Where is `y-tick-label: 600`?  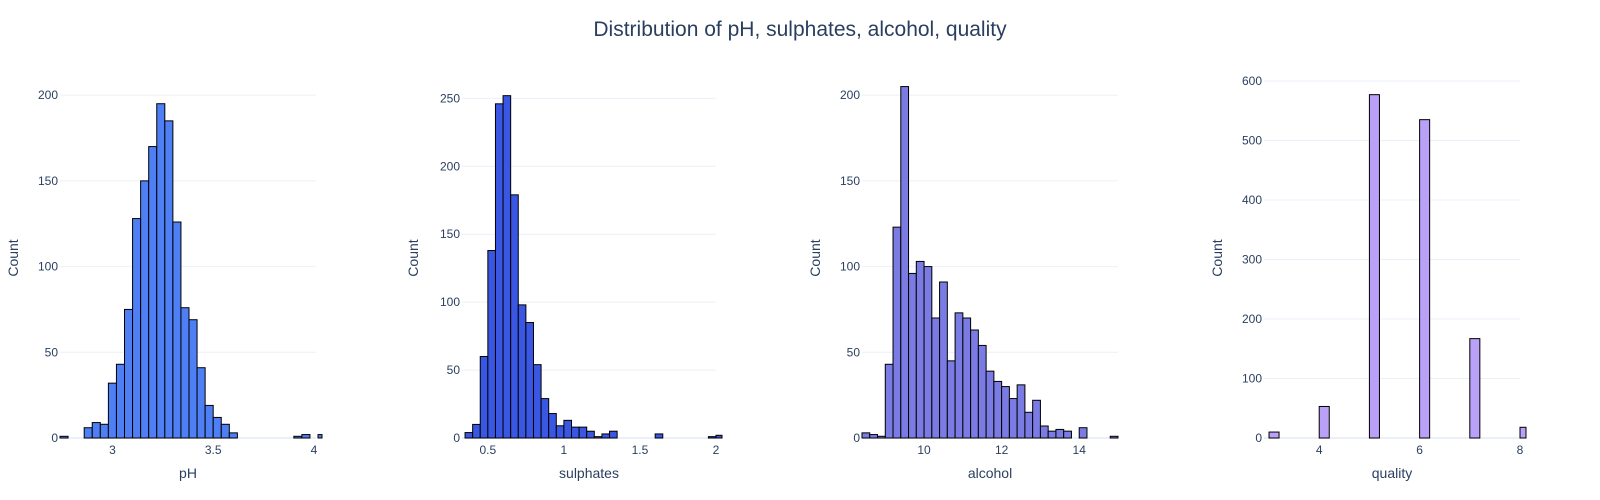 y-tick-label: 600 is located at coordinates (1252, 81).